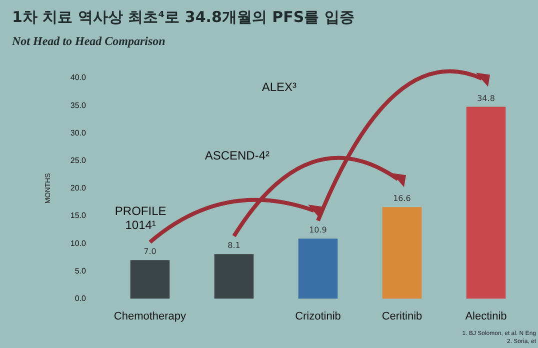  What do you see at coordinates (78, 243) in the screenshot?
I see `y-tick-label: 10.0` at bounding box center [78, 243].